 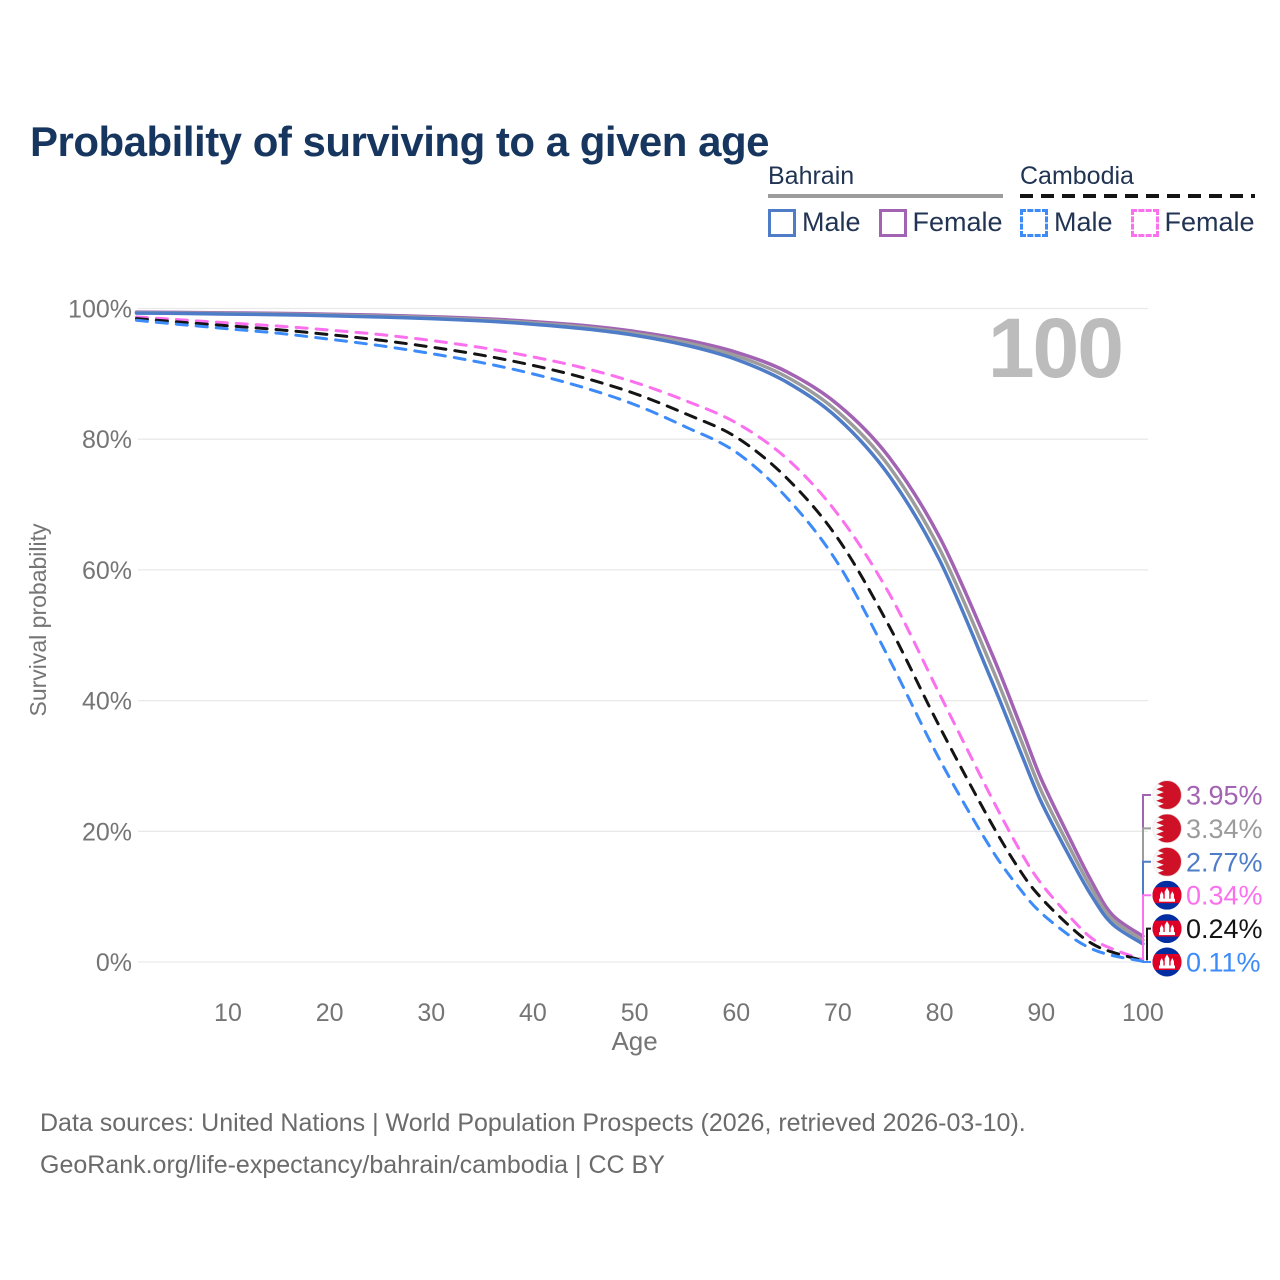 What do you see at coordinates (1224, 929) in the screenshot?
I see `end-label-cambodia-both: 0.24%` at bounding box center [1224, 929].